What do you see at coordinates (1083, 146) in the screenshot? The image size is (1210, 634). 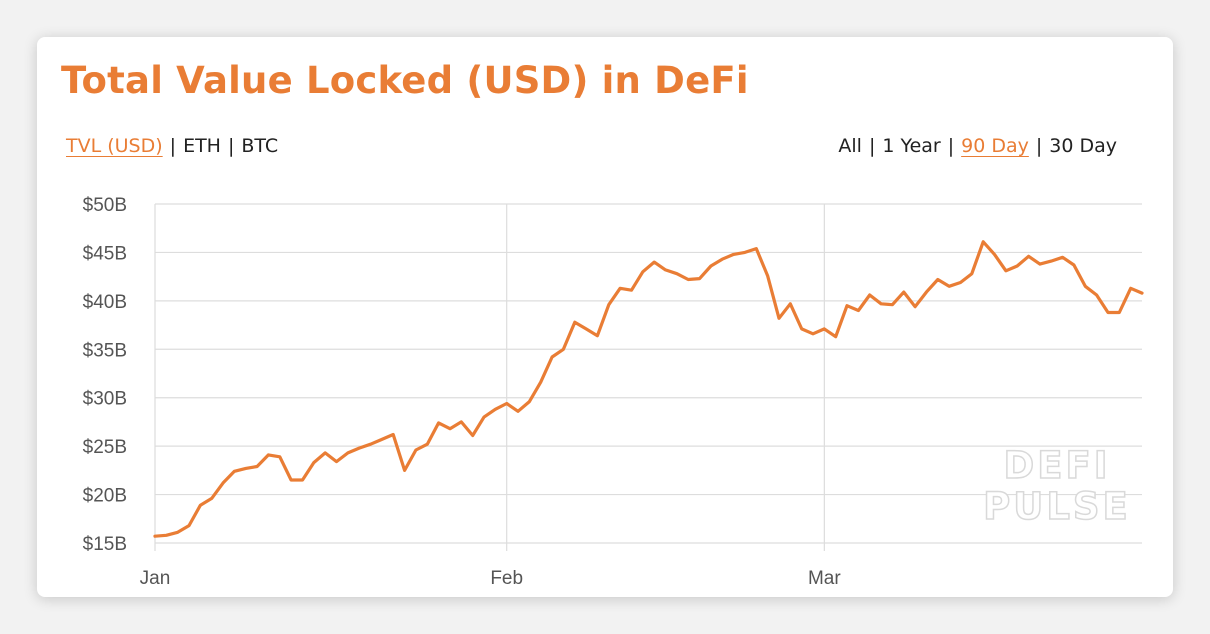 I see `range-30-day: 30 Day` at bounding box center [1083, 146].